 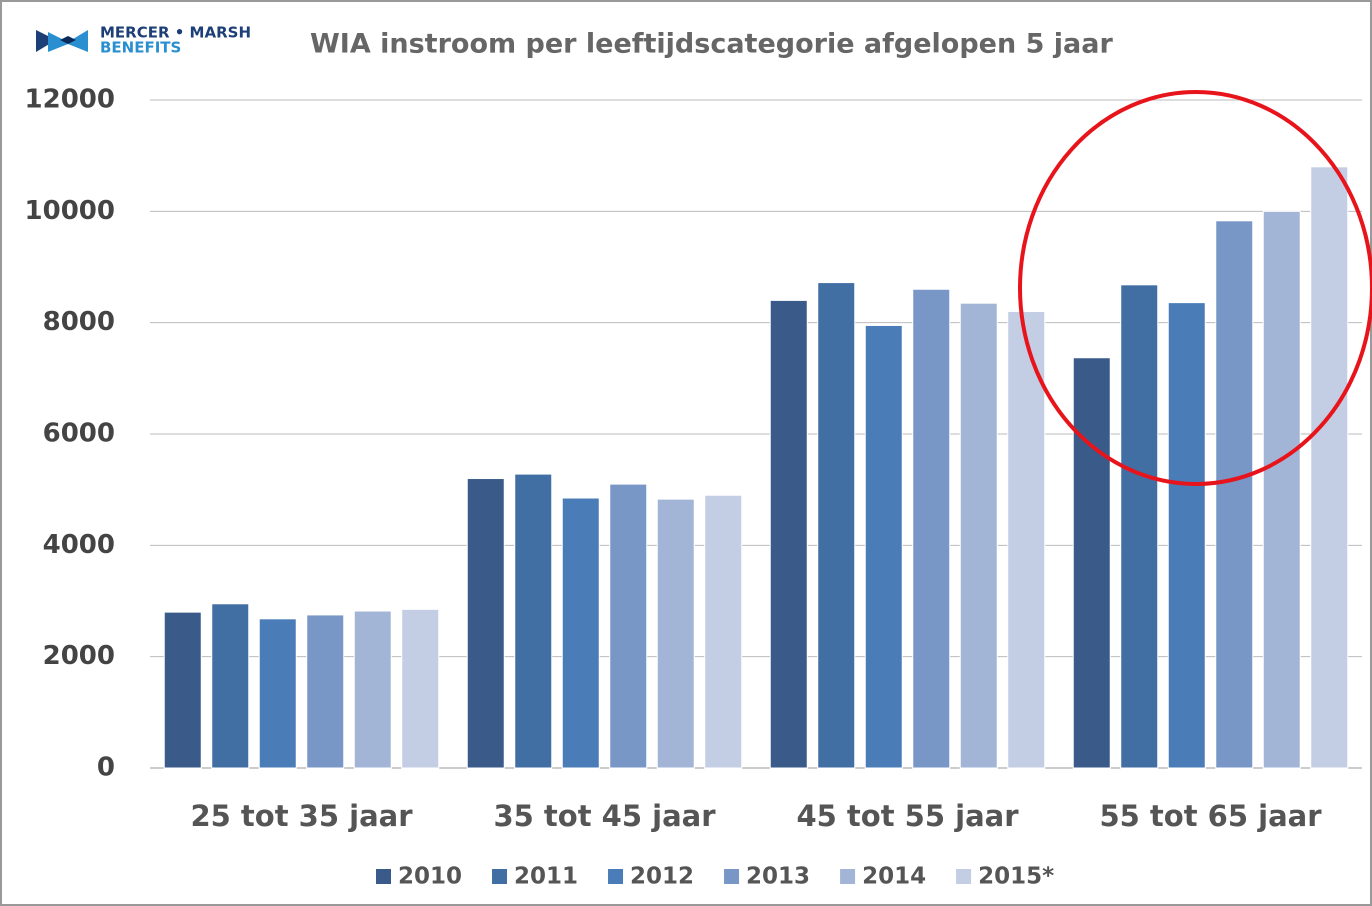 I want to click on logo-text: MERCER • MARSH, so click(x=175, y=33).